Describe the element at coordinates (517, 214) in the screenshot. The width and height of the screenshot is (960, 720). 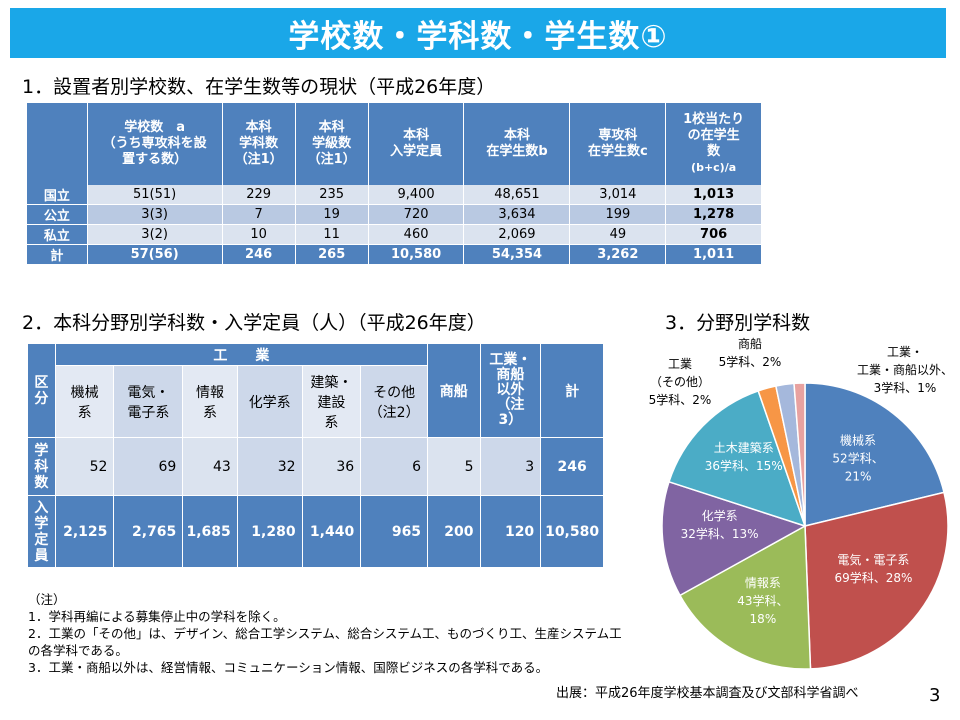
I see `table-cell: 3,634` at that location.